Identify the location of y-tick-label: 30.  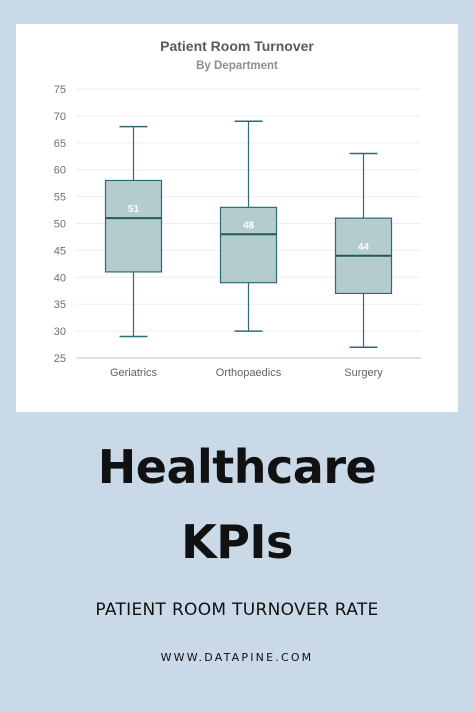
(60, 332).